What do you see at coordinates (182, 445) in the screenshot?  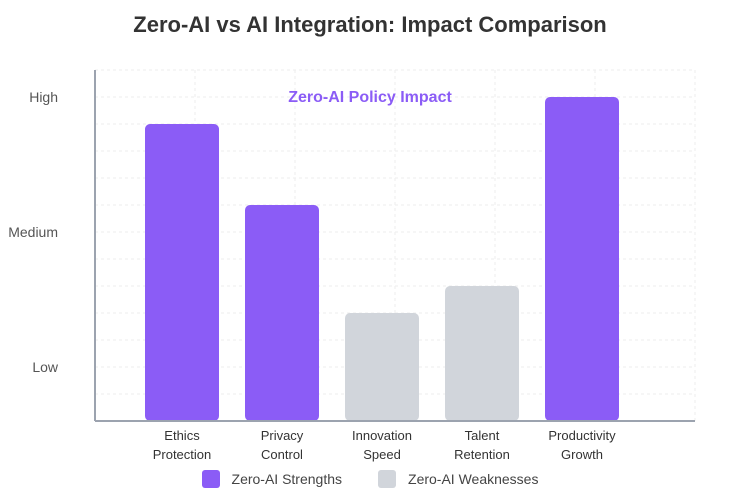 I see `x-tick-label: Ethics Protection` at bounding box center [182, 445].